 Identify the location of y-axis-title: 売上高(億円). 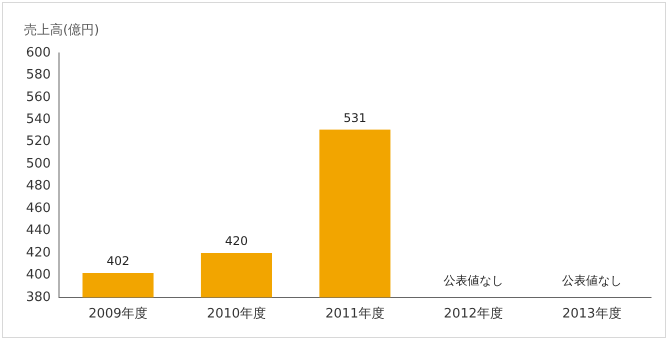
(62, 30).